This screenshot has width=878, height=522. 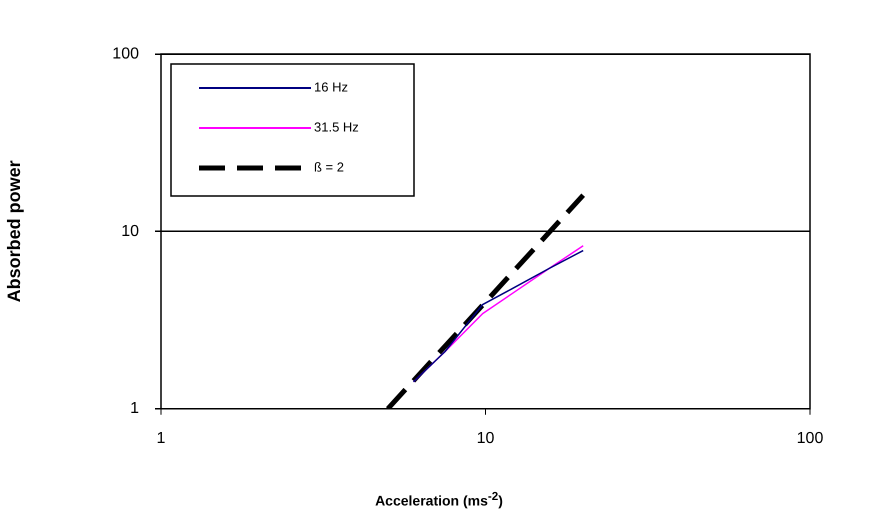 I want to click on x-tick-label: 1, so click(x=161, y=438).